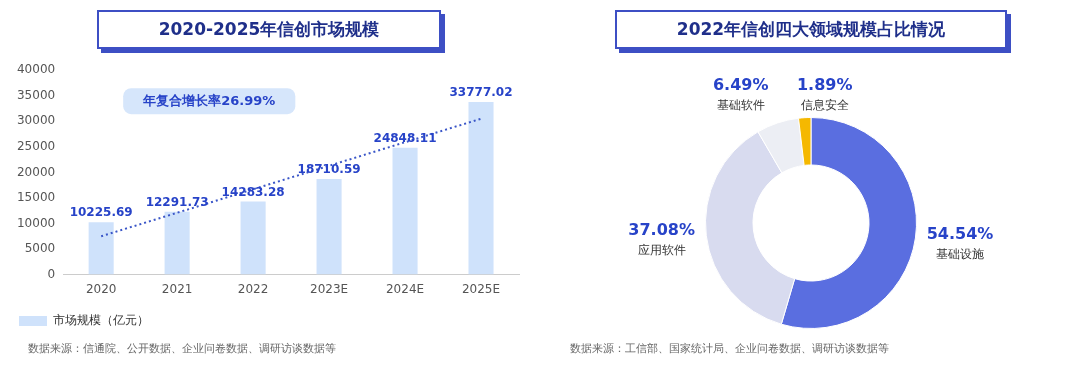  Describe the element at coordinates (51, 273) in the screenshot. I see `y-tick-label: 0` at that location.